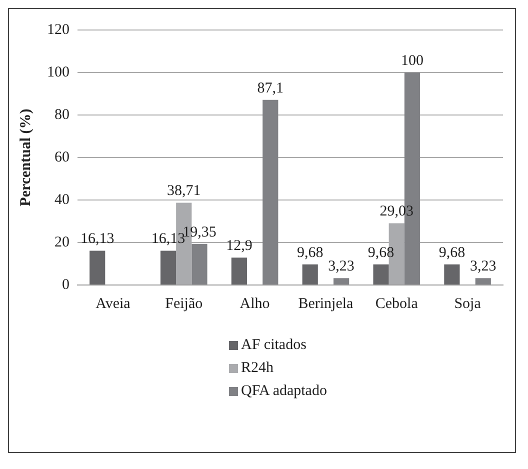 This screenshot has width=528, height=469. I want to click on x-tick-label: Berinjela, so click(326, 304).